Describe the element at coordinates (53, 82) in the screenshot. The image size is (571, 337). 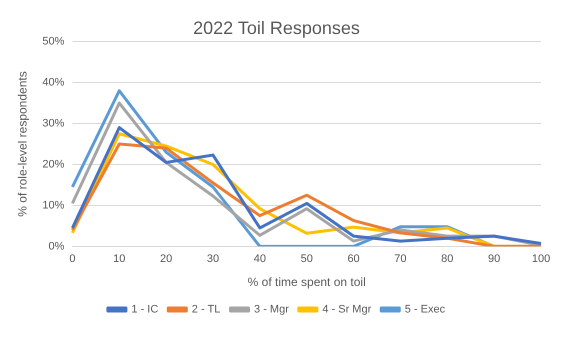
I see `y-tick-label: 40%` at that location.